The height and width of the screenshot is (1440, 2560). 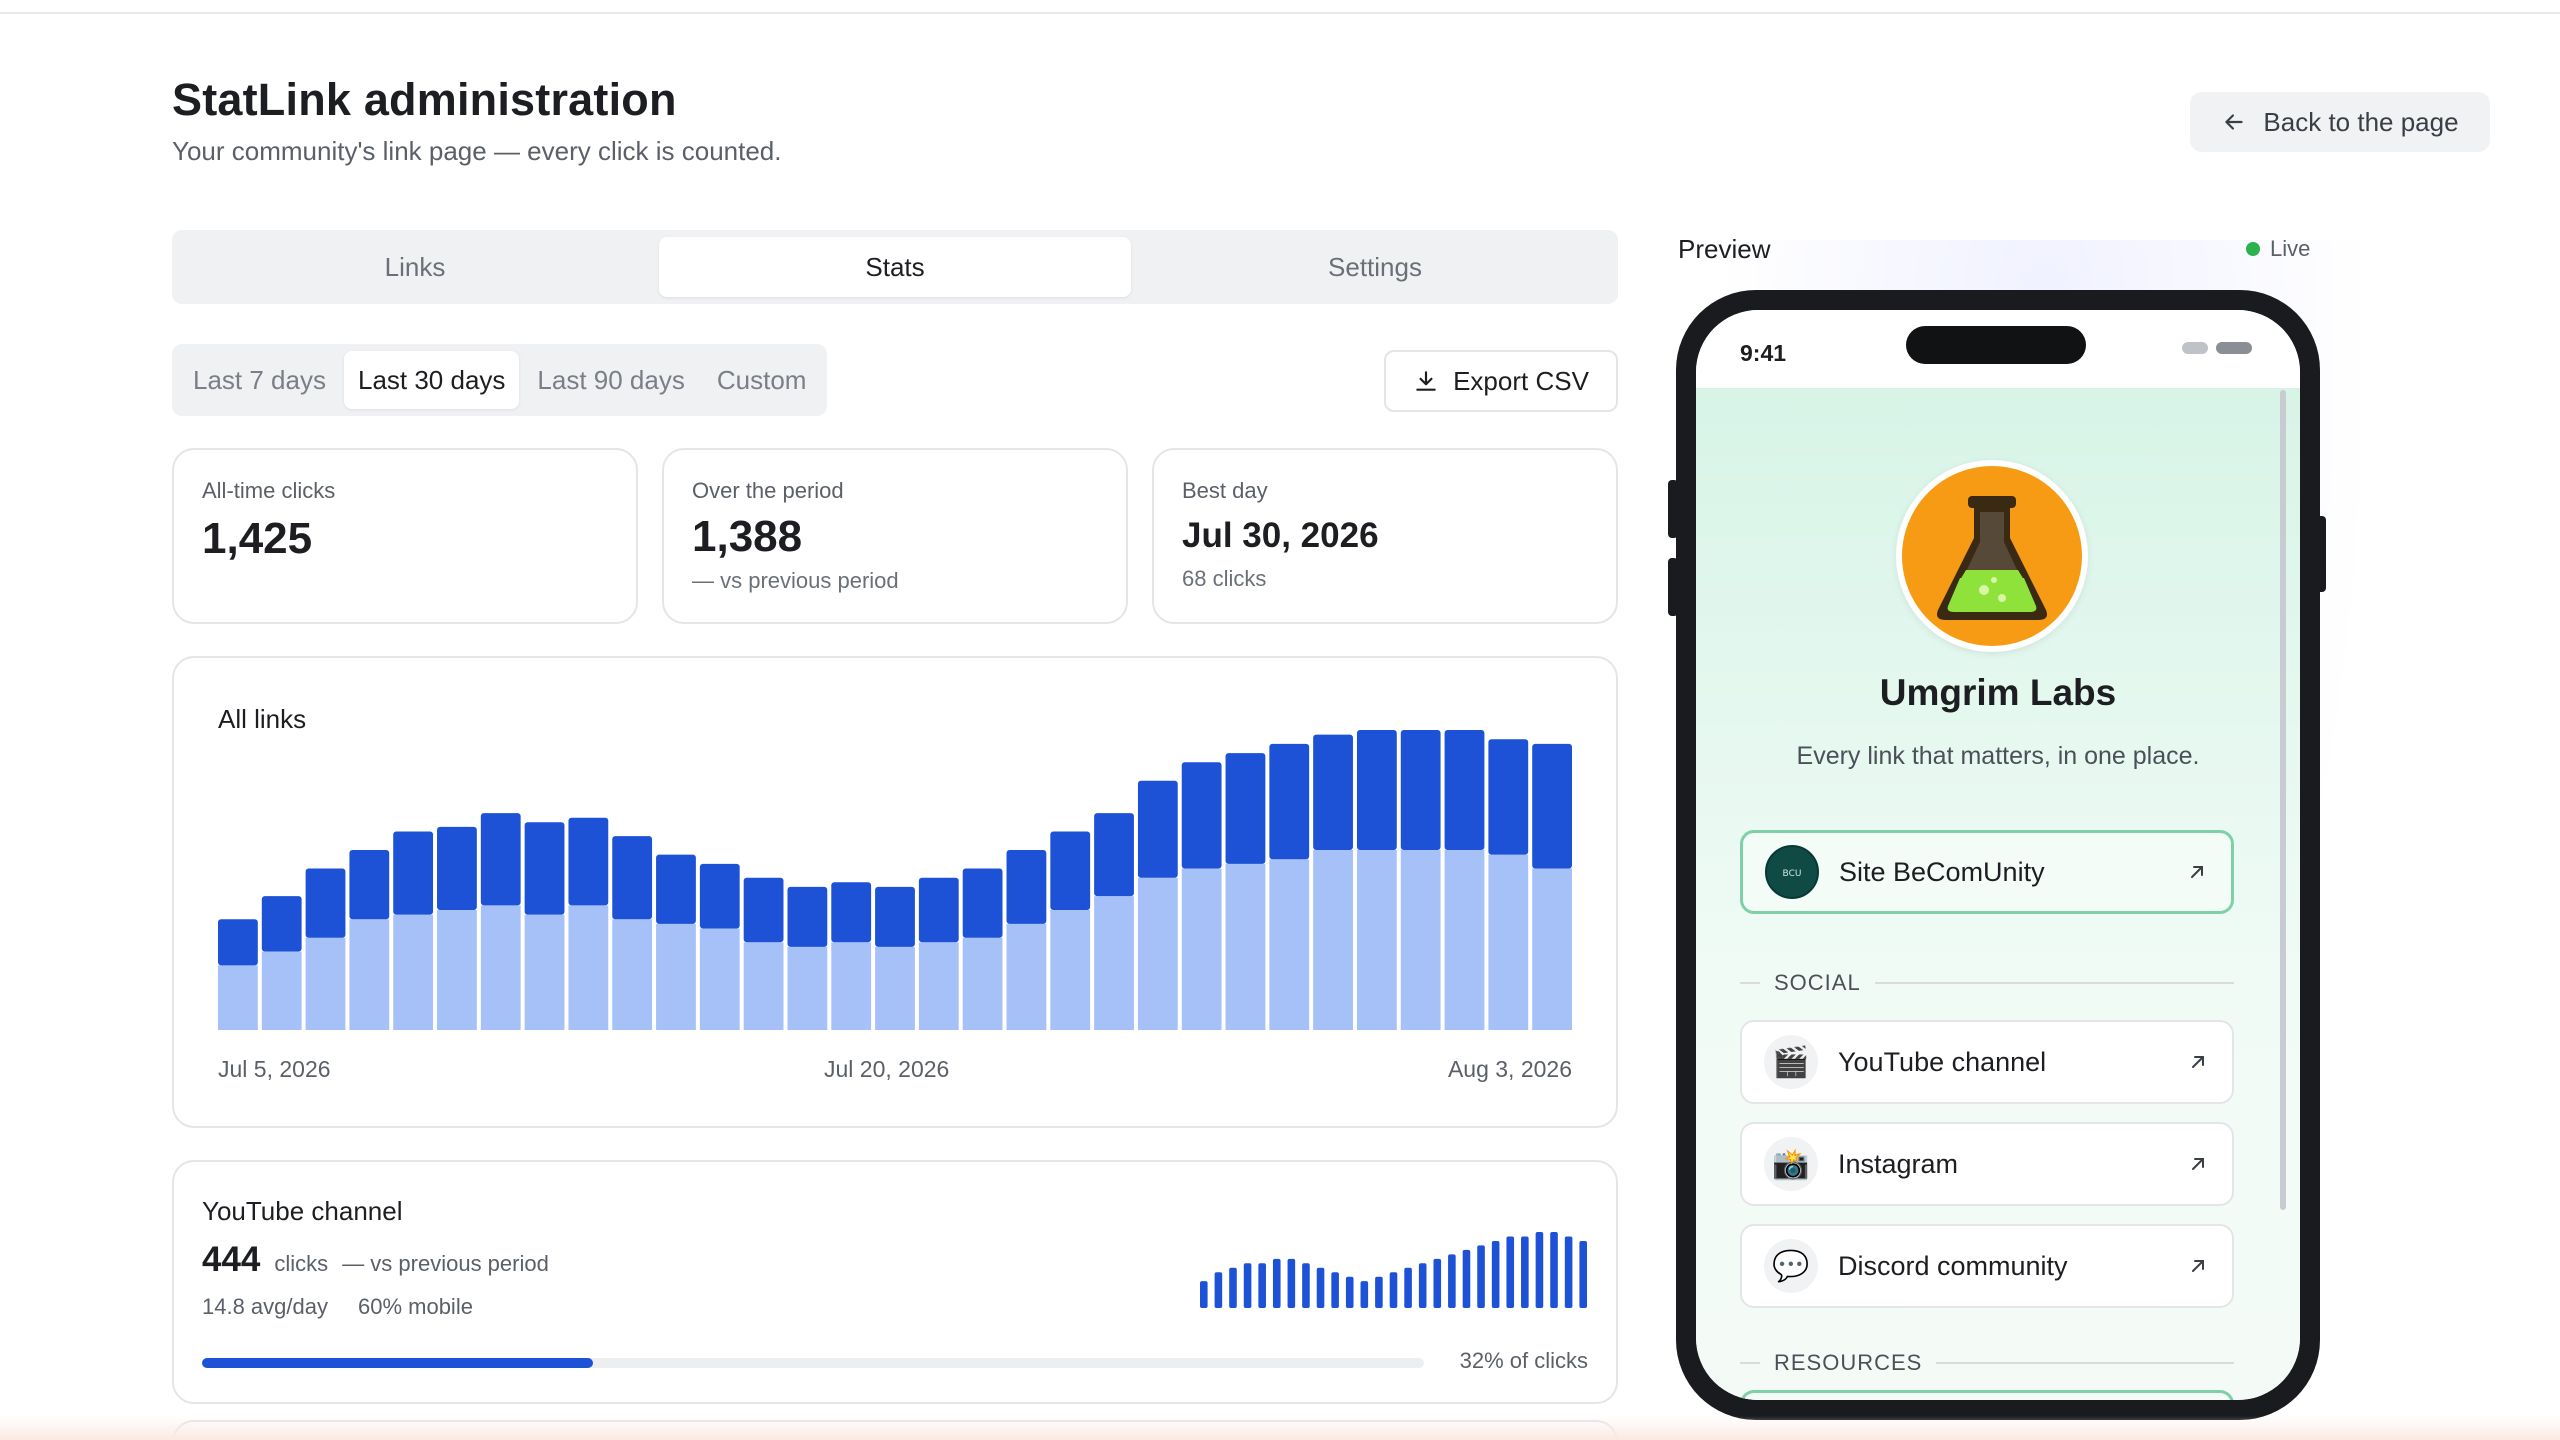 What do you see at coordinates (2340, 122) in the screenshot?
I see `back-to-page-button: Back to the page` at bounding box center [2340, 122].